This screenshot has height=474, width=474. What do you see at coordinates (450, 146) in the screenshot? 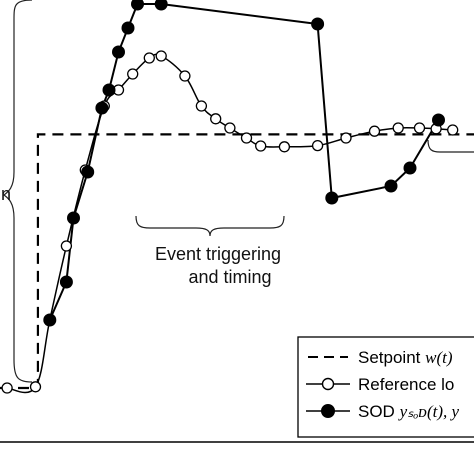
I see `right-brace-icon` at bounding box center [450, 146].